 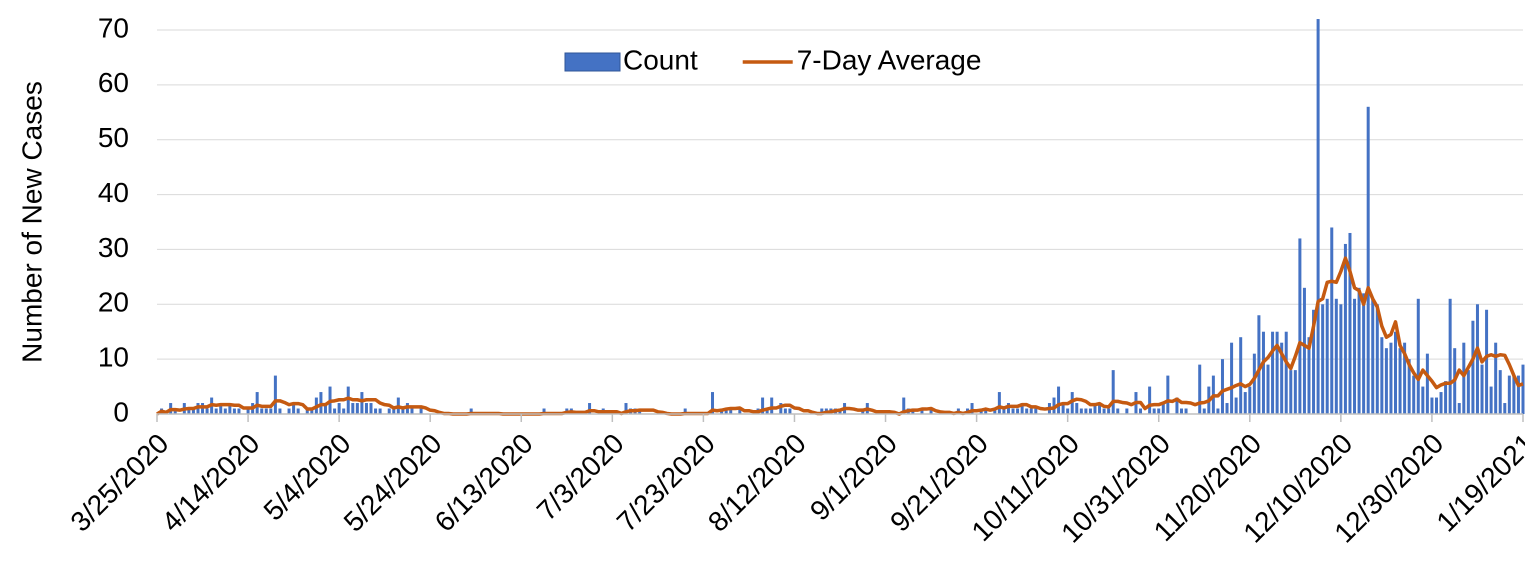 I want to click on x-tick-label: 6/13/2020, so click(x=484, y=483).